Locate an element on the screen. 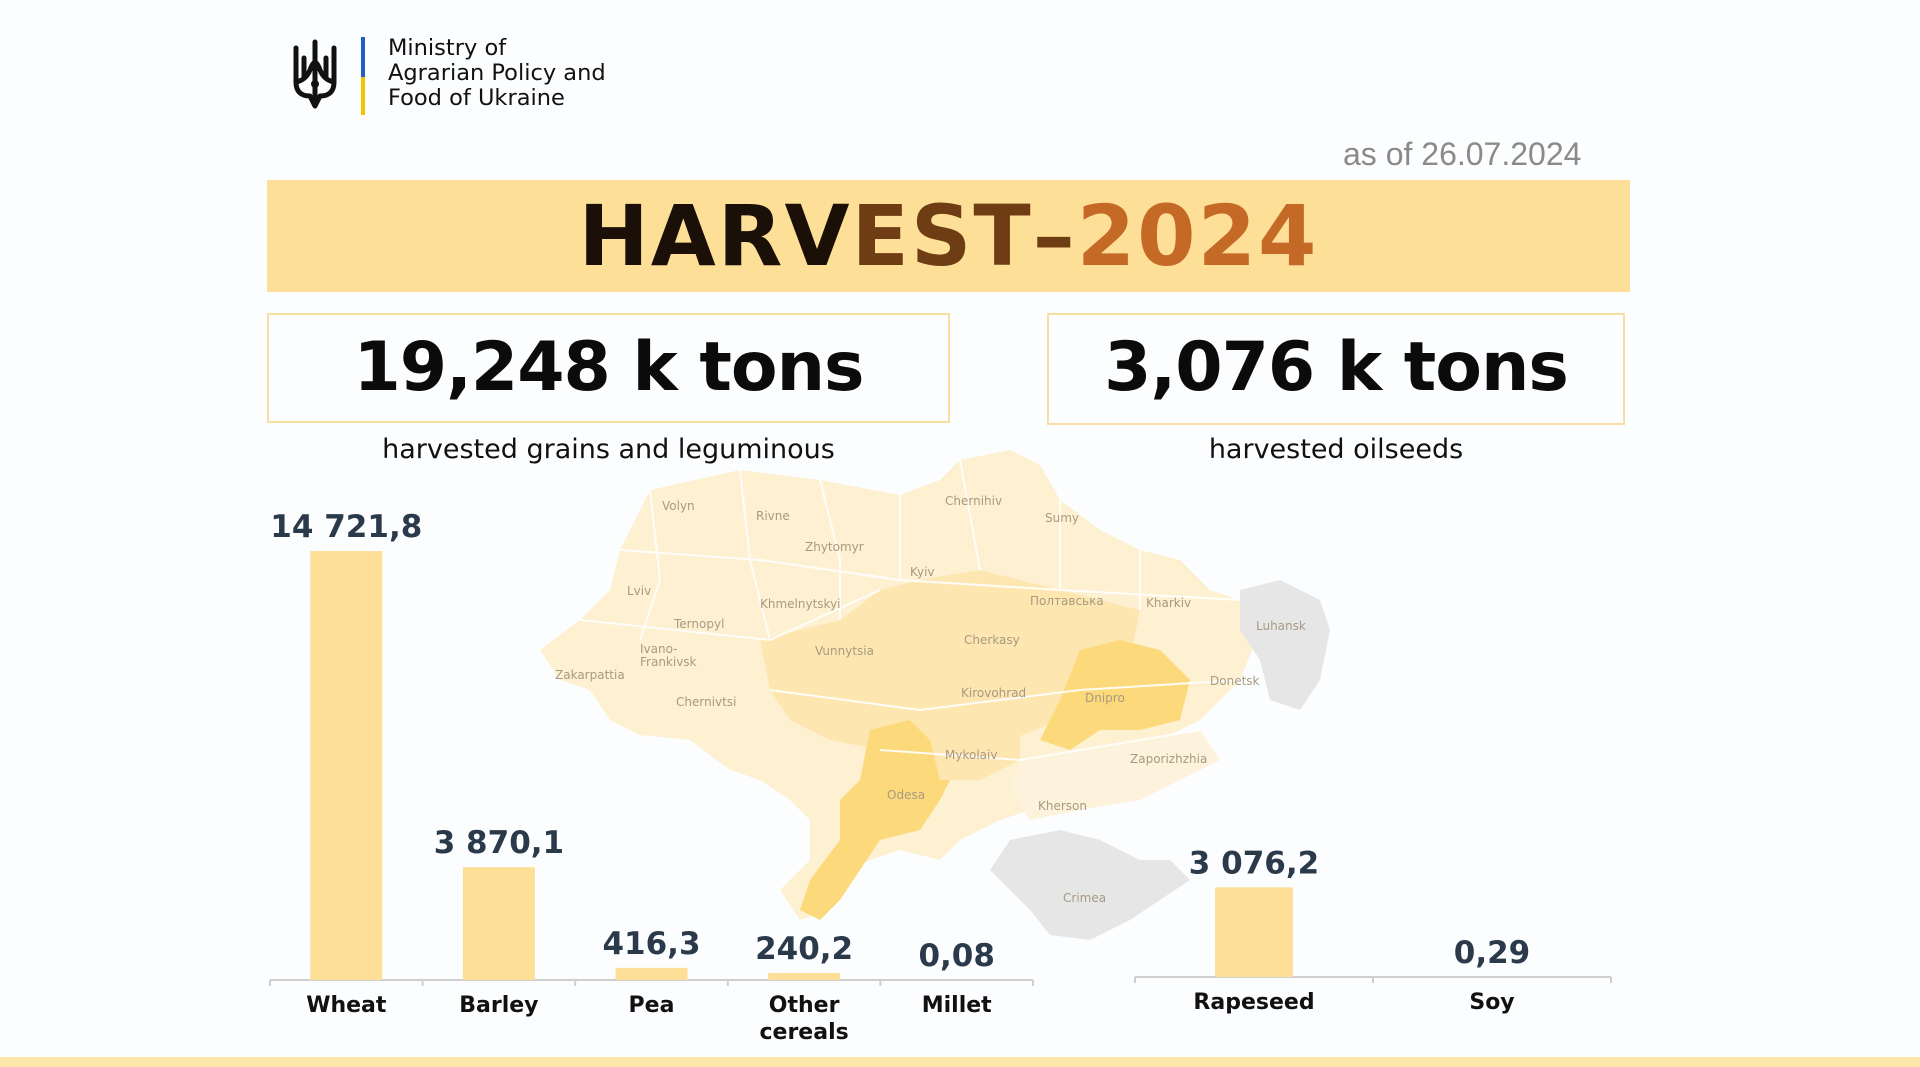 The image size is (1920, 1067). map-region-label: Donetsk is located at coordinates (1235, 681).